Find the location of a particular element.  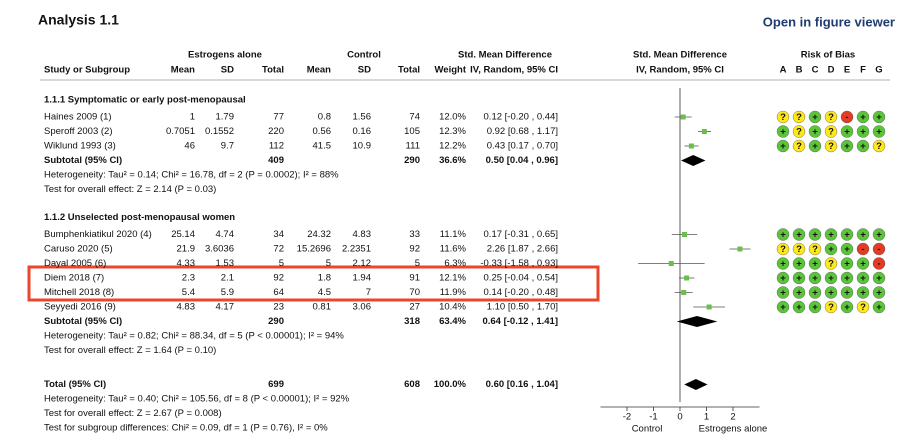

subtotal-ci: 0.60 [0.16 , 1.04] is located at coordinates (522, 384).